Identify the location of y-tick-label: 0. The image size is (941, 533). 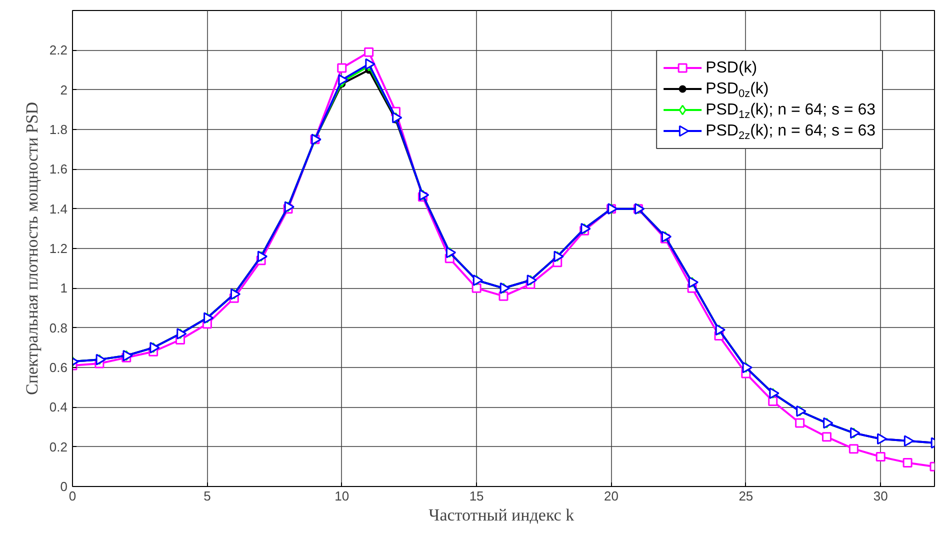
(64, 486).